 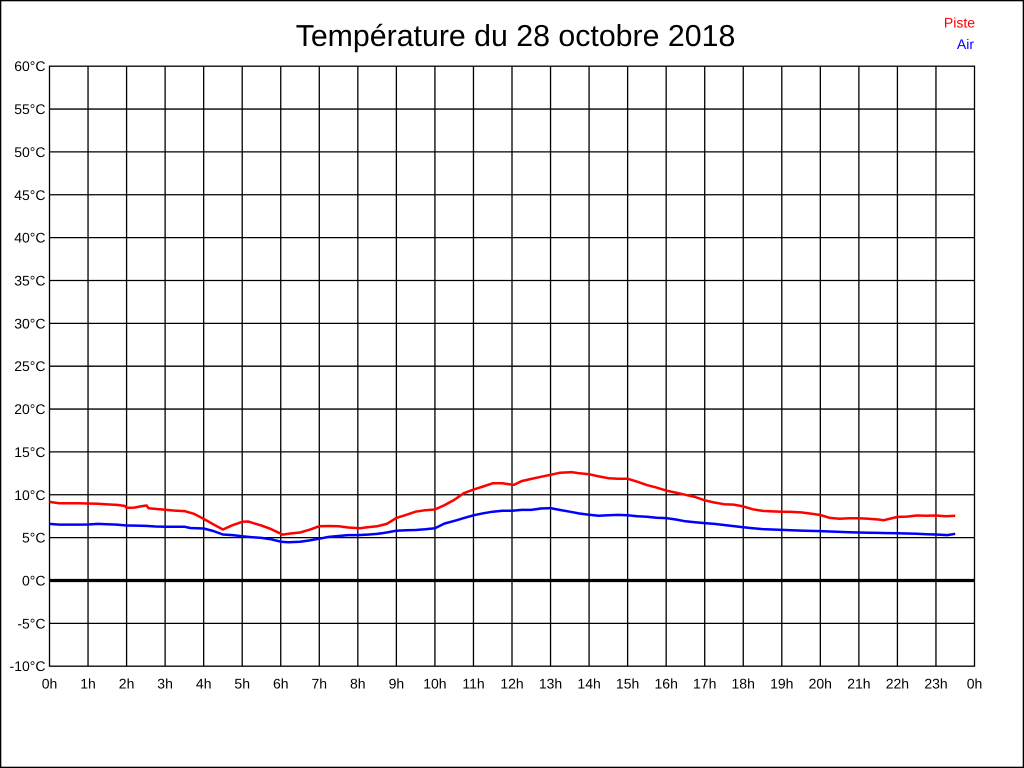 What do you see at coordinates (204, 684) in the screenshot?
I see `svg-text: 4h` at bounding box center [204, 684].